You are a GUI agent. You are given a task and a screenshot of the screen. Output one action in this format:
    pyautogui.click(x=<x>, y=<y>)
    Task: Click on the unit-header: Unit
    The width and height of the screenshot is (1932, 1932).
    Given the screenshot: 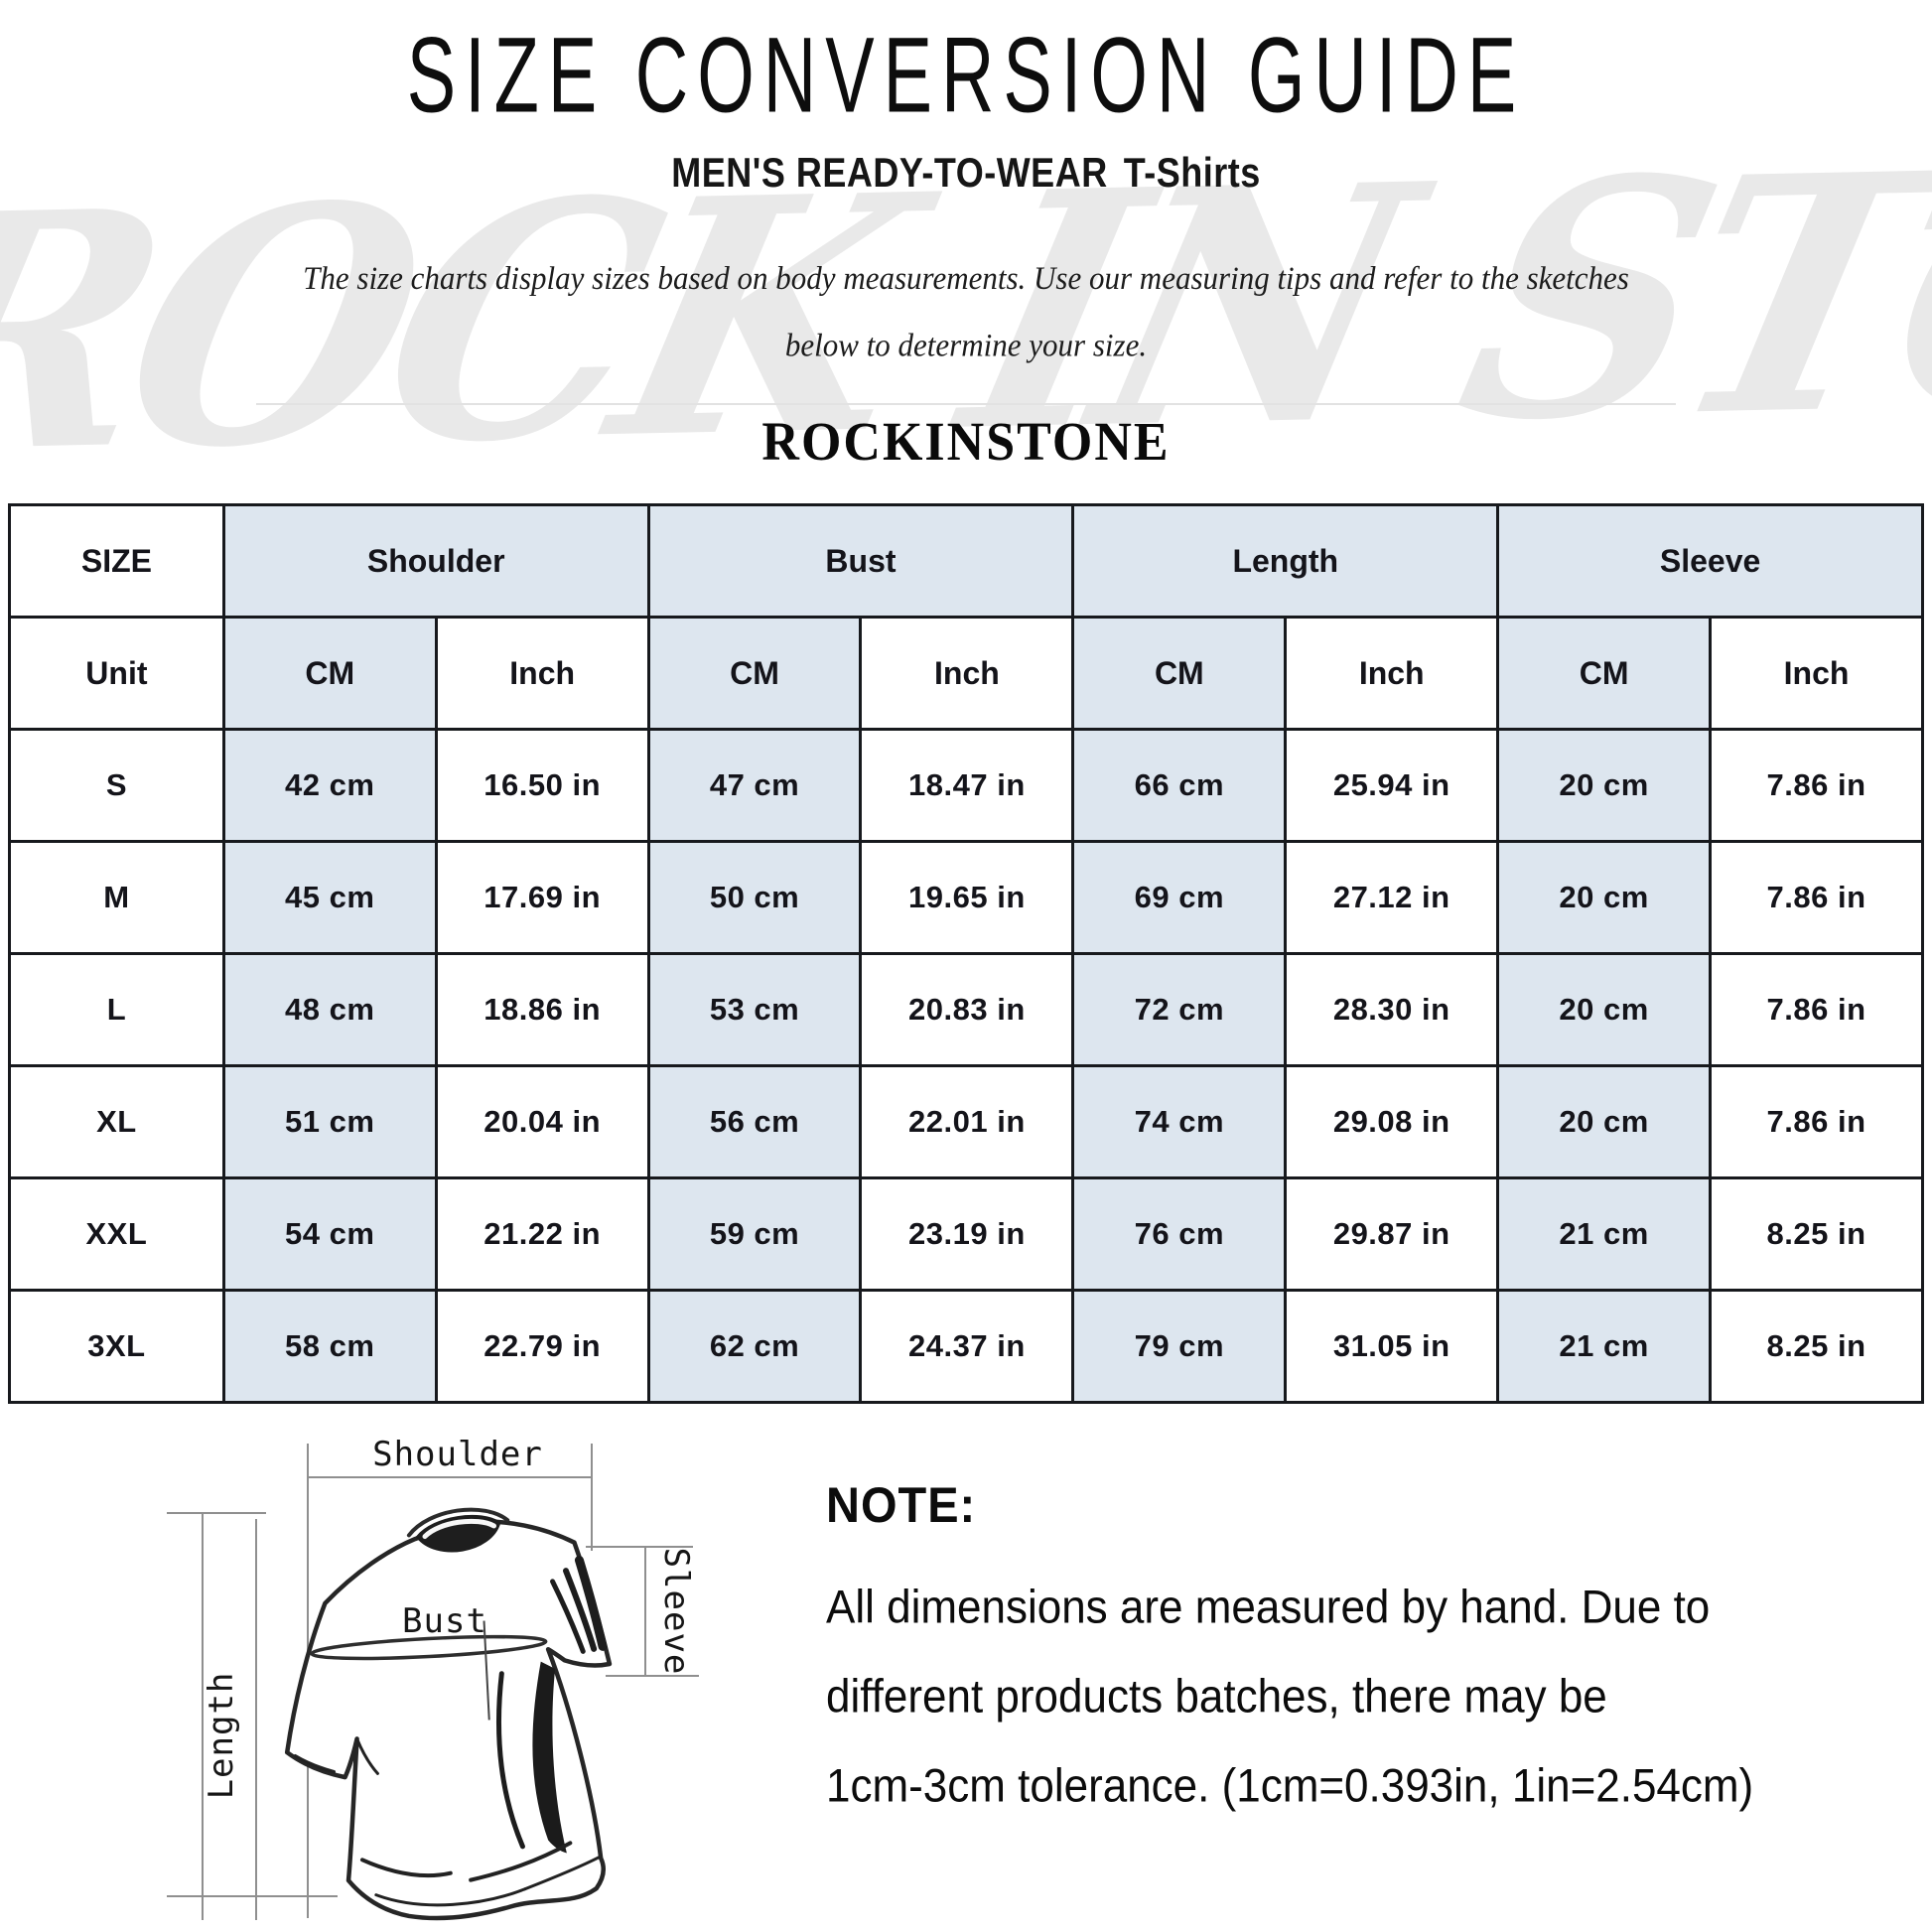 What is the action you would take?
    pyautogui.click(x=117, y=674)
    